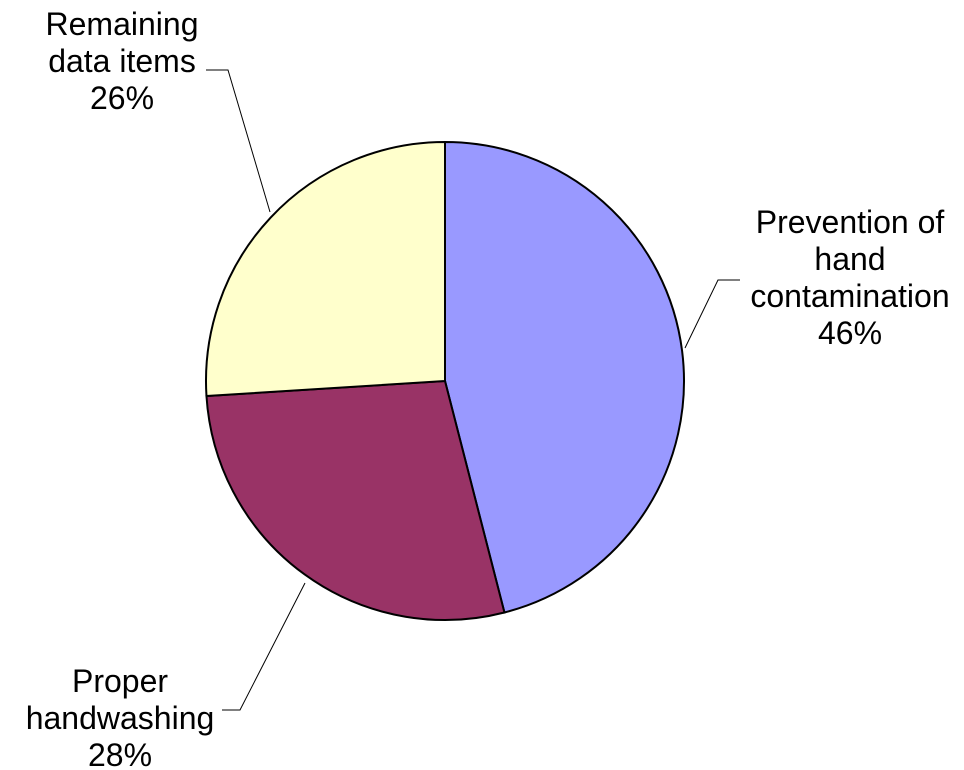 The width and height of the screenshot is (964, 770). What do you see at coordinates (122, 61) in the screenshot?
I see `slice-name-label: data items` at bounding box center [122, 61].